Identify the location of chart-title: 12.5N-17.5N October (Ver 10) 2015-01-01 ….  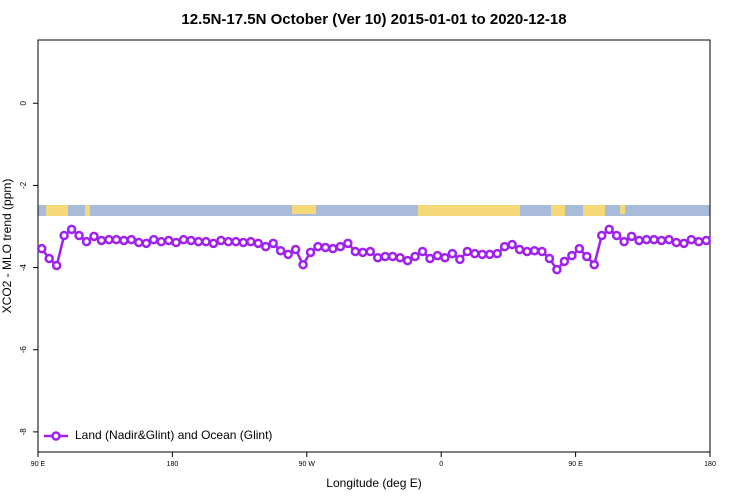
(373, 19).